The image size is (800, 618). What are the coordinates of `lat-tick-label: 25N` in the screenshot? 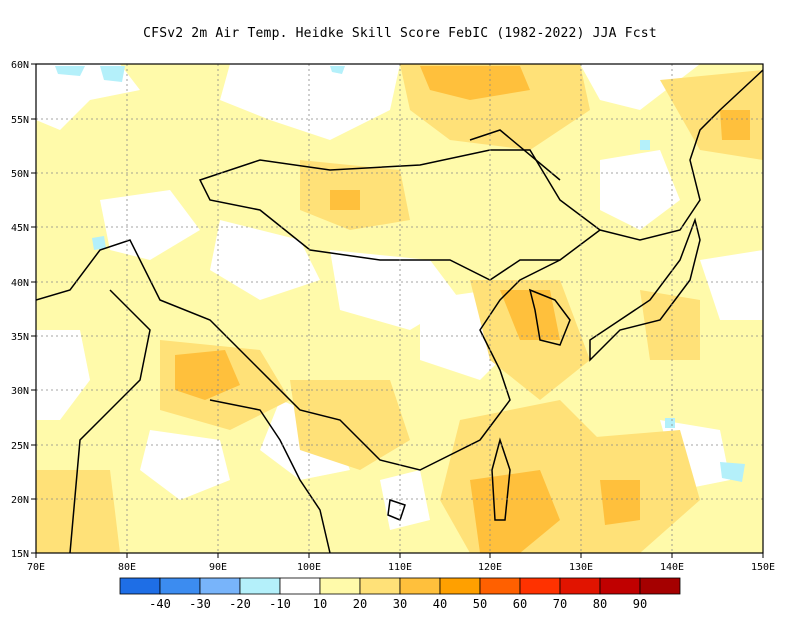 It's located at (20, 446).